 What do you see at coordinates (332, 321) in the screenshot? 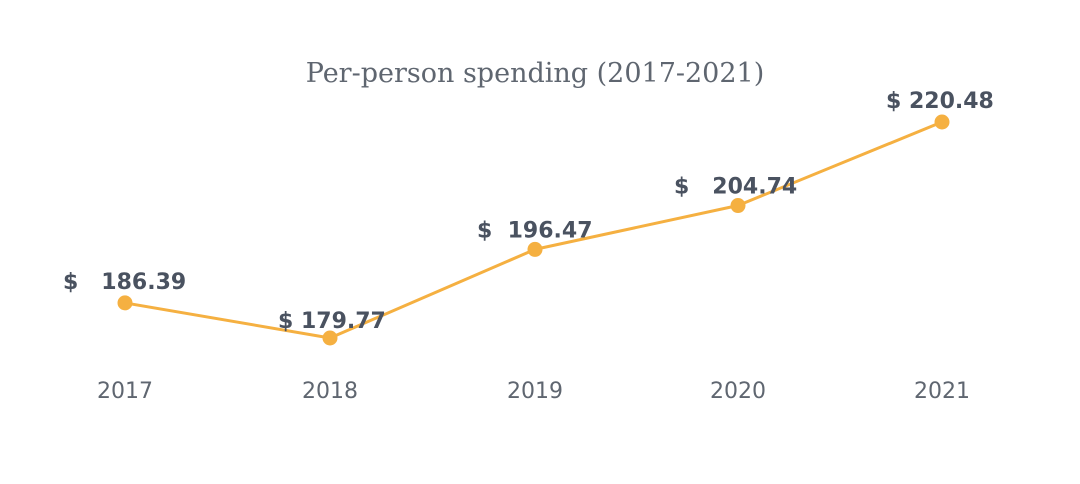
I see `data-label-2018: $ 179.77` at bounding box center [332, 321].